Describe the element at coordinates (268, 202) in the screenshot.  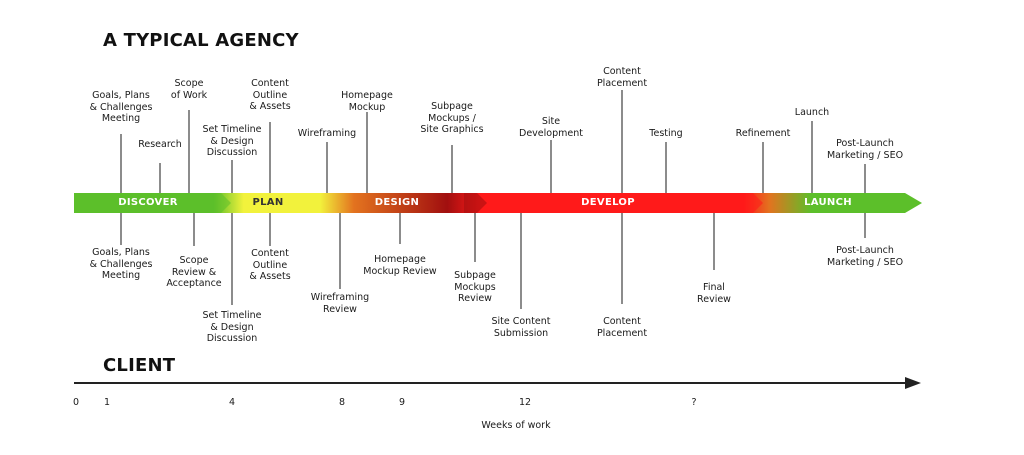
I see `phase-label-plan: PLAN` at that location.